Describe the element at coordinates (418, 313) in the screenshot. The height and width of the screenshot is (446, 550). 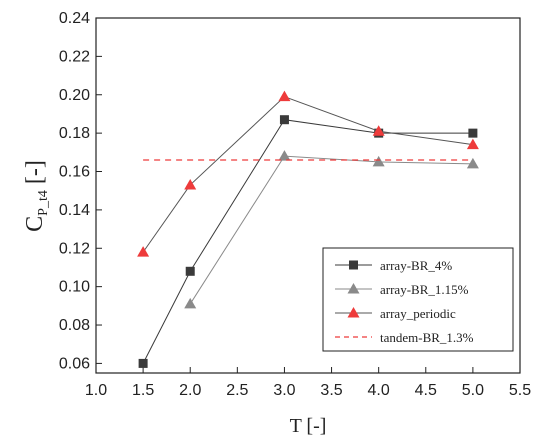
I see `legend-label: array_periodic` at that location.